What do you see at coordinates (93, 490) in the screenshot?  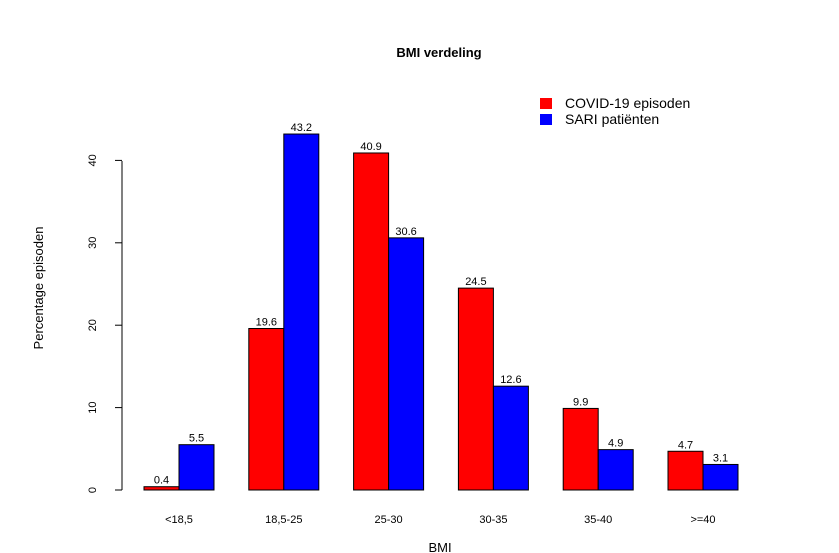 I see `y-tick-label: 0` at bounding box center [93, 490].